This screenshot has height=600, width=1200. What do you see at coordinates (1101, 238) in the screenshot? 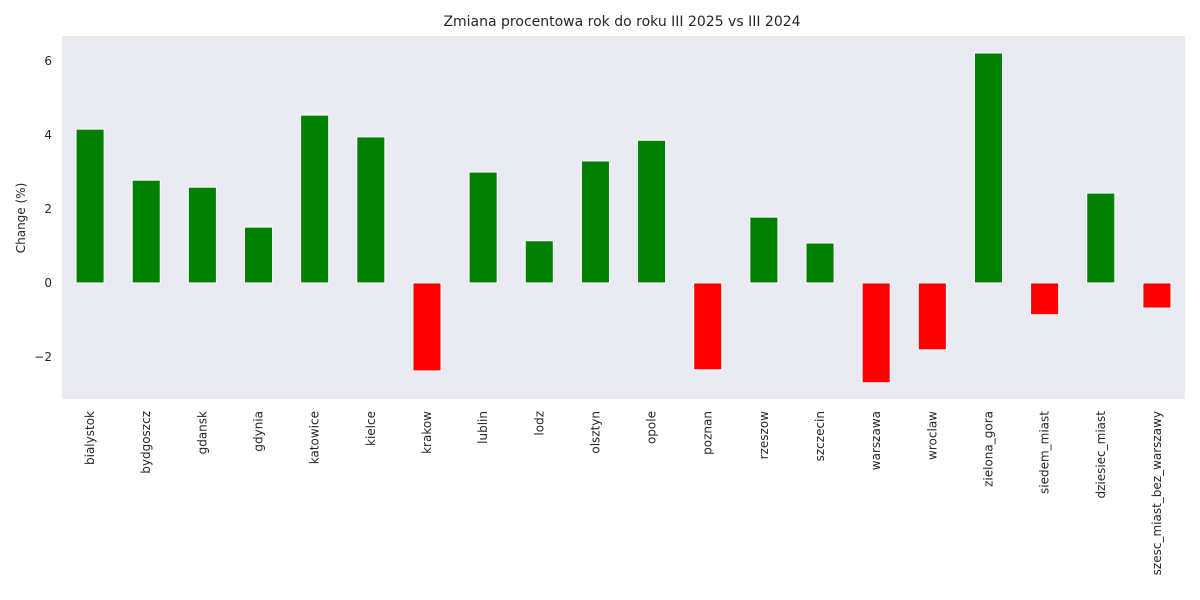
I see `bar-dziesiec_miast` at bounding box center [1101, 238].